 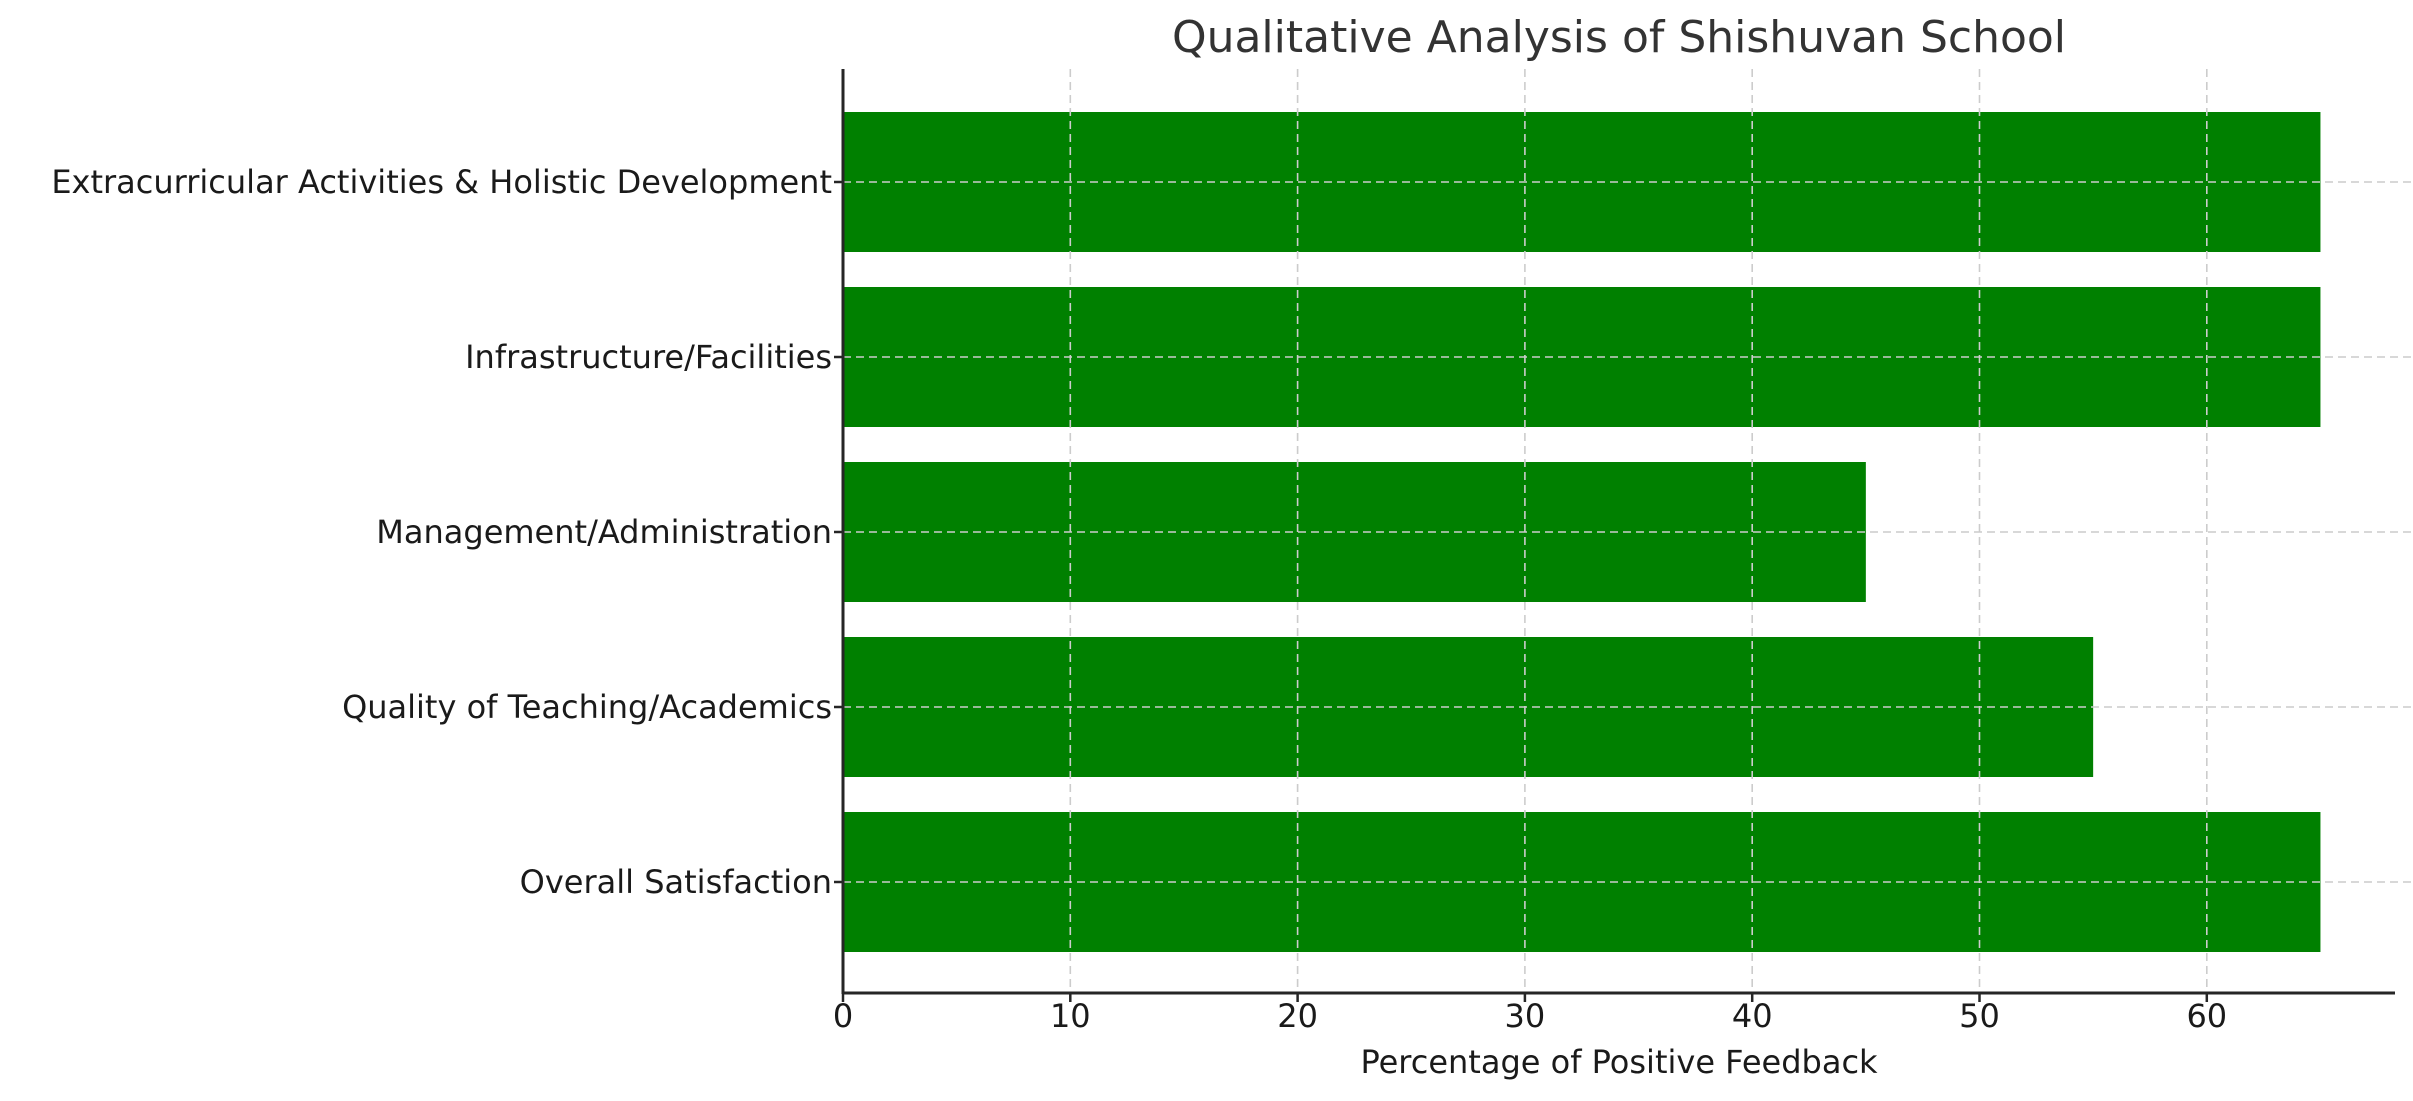 What do you see at coordinates (1297, 1016) in the screenshot?
I see `x-tick-label: 20` at bounding box center [1297, 1016].